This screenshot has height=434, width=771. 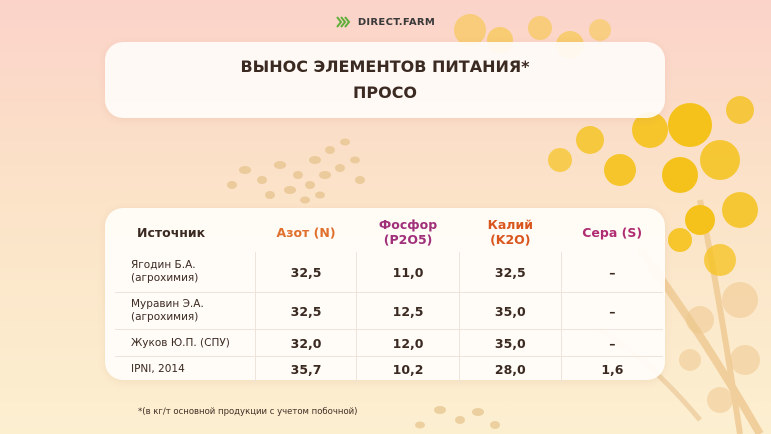 What do you see at coordinates (510, 369) in the screenshot?
I see `potassium-value: 28,0` at bounding box center [510, 369].